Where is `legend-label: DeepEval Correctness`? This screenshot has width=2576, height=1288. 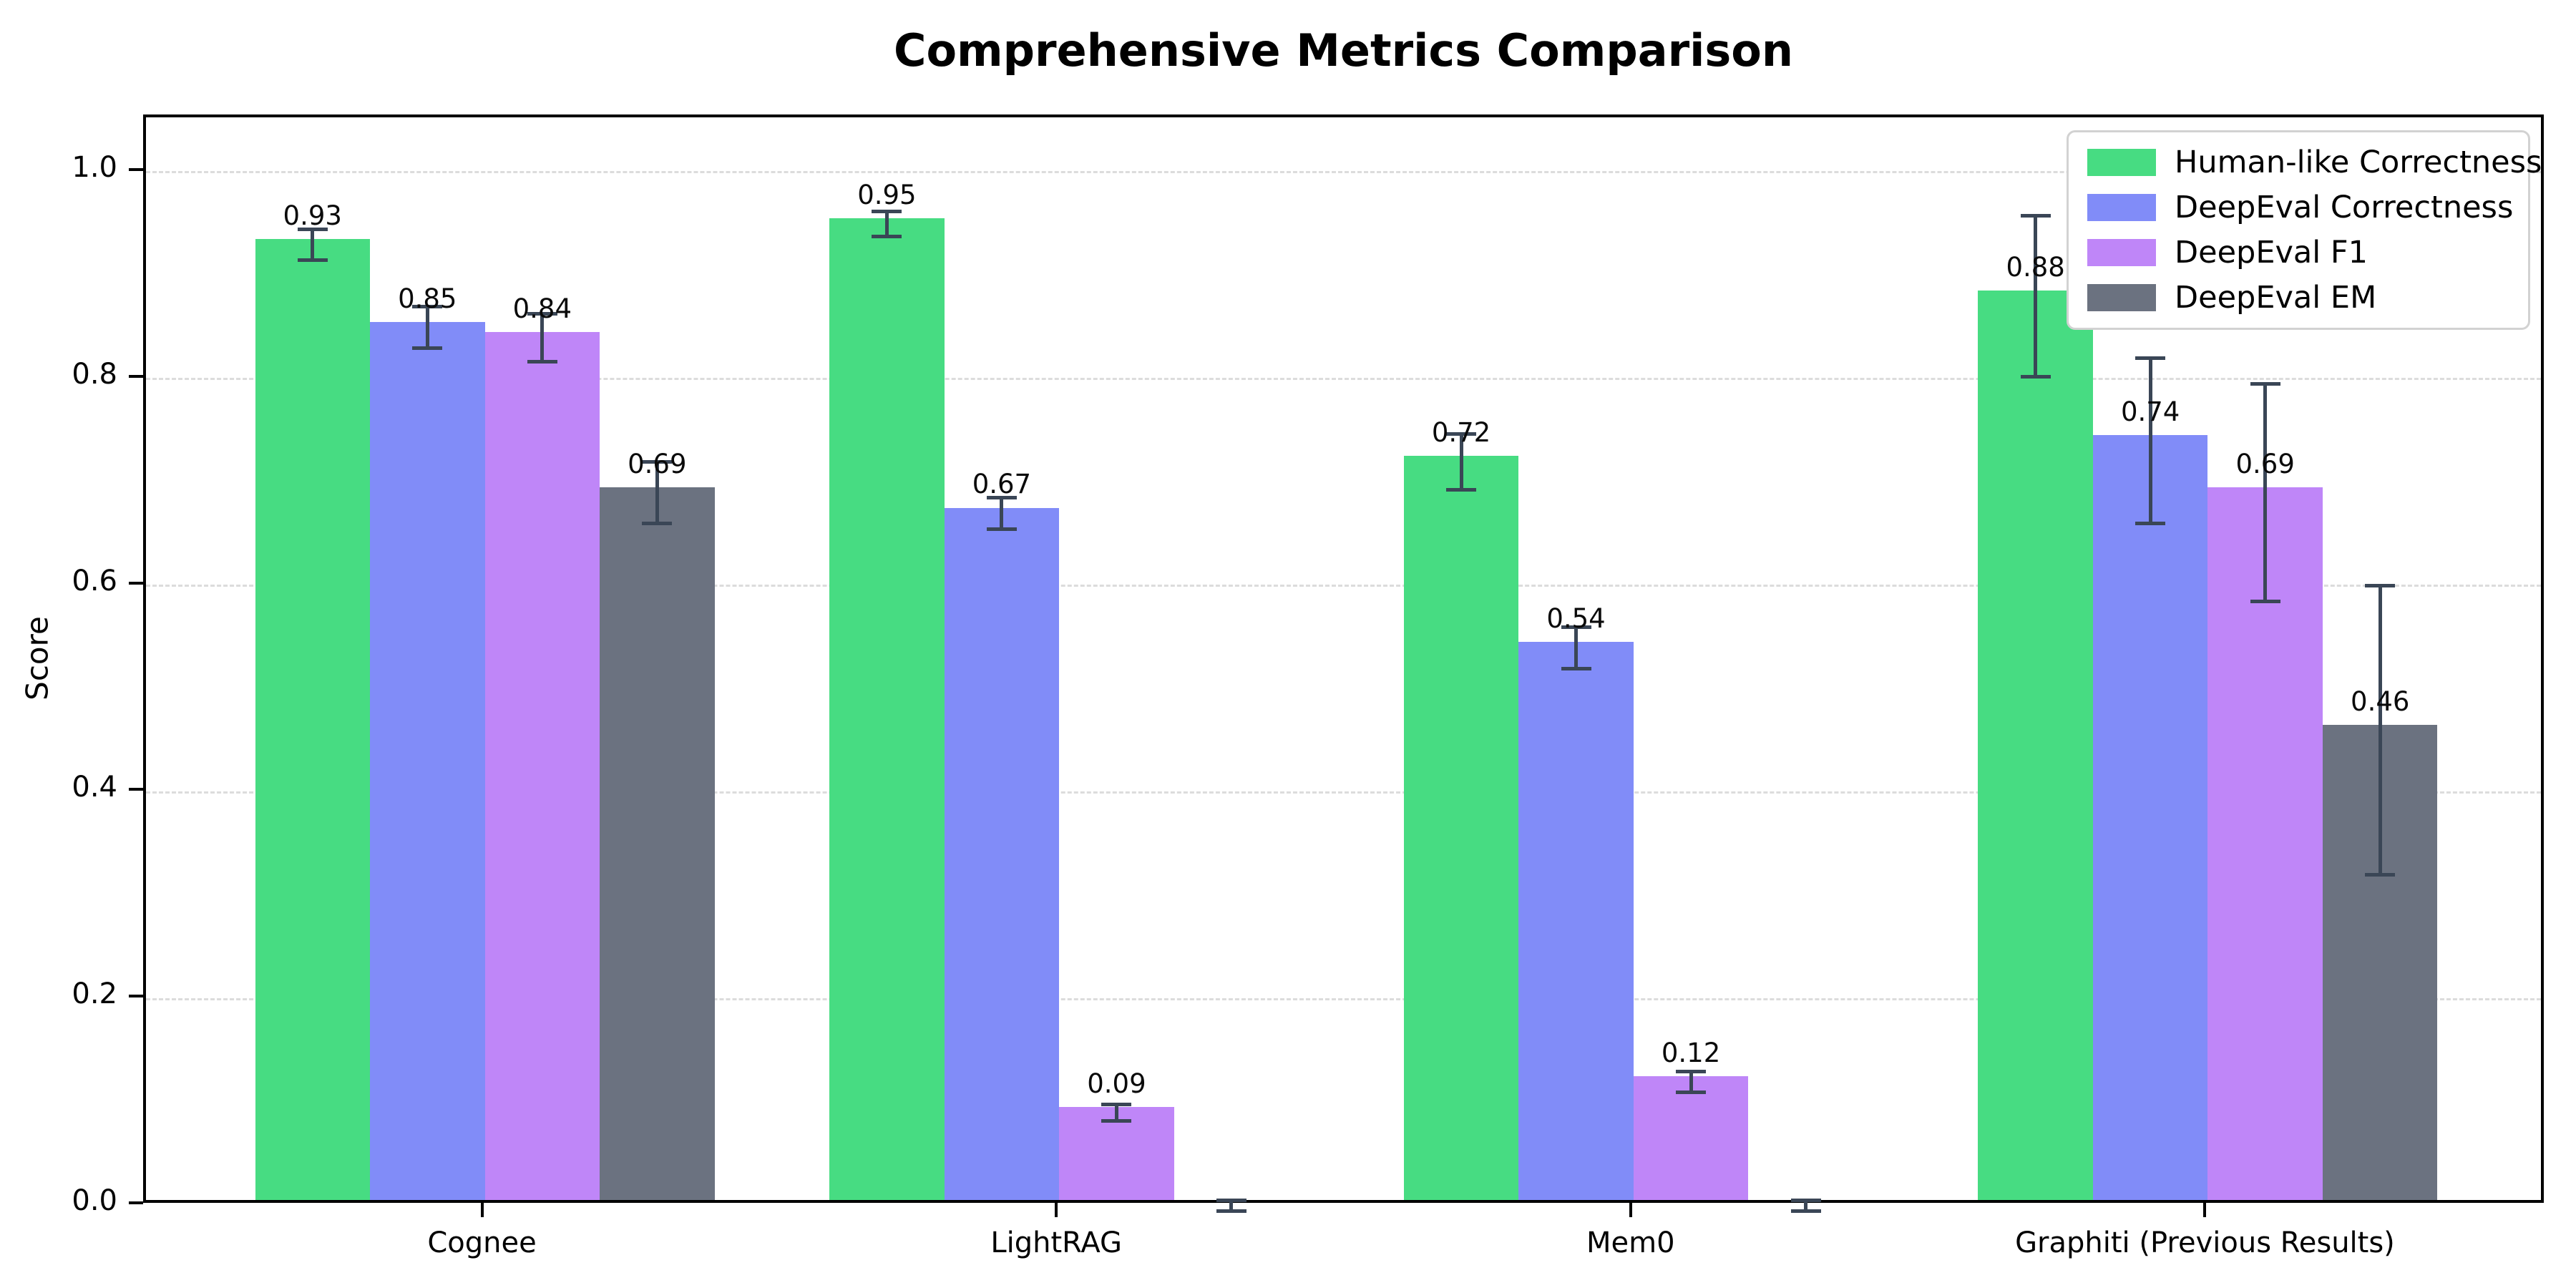 legend-label: DeepEval Correctness is located at coordinates (2344, 208).